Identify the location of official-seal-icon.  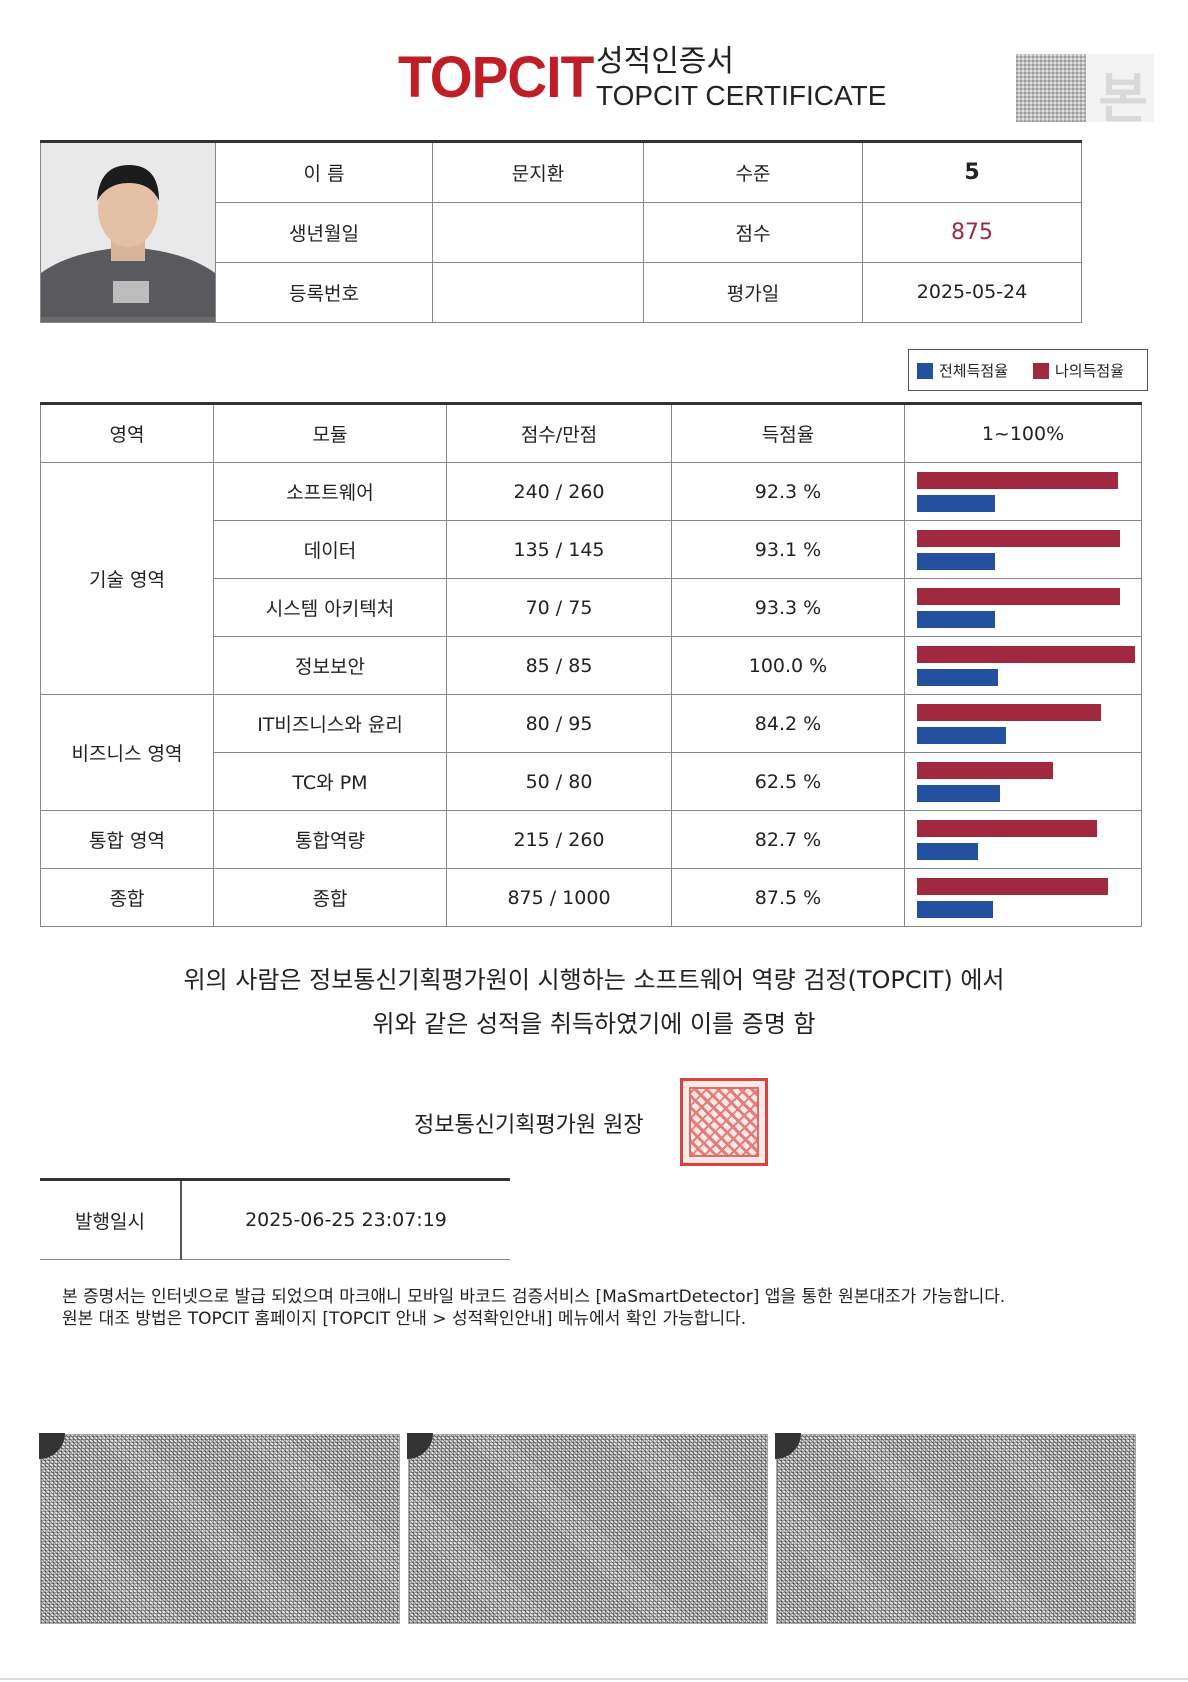
(724, 1122).